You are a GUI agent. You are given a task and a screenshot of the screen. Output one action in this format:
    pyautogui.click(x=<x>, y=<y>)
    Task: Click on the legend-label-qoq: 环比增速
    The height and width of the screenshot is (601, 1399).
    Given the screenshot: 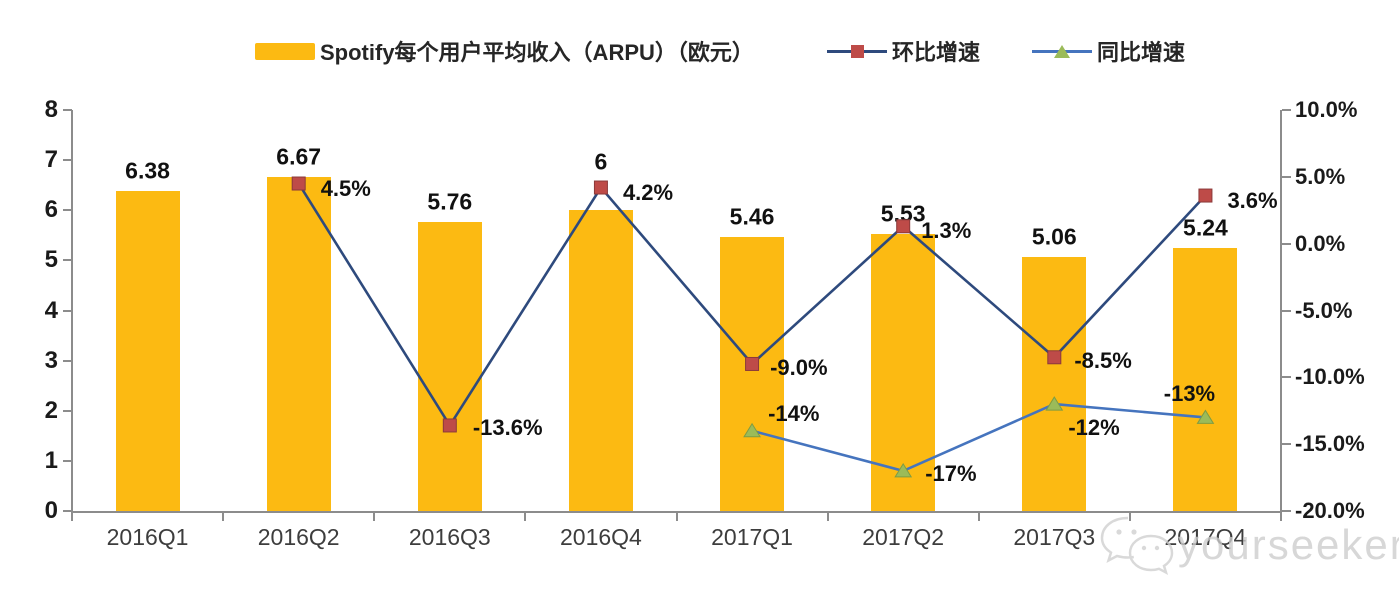 What is the action you would take?
    pyautogui.click(x=936, y=52)
    